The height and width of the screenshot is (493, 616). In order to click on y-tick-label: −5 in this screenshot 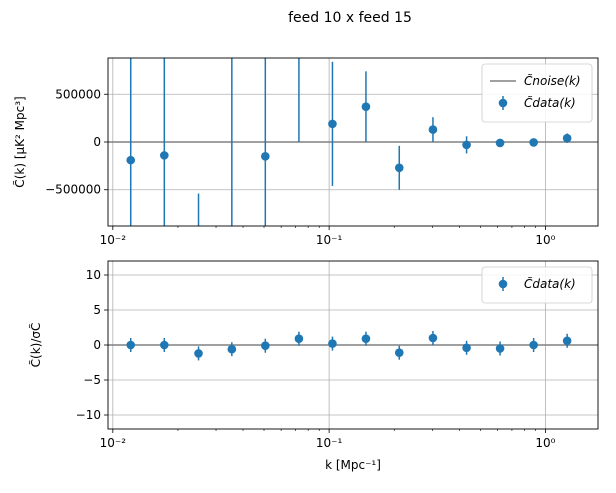, I will do `click(92, 380)`.